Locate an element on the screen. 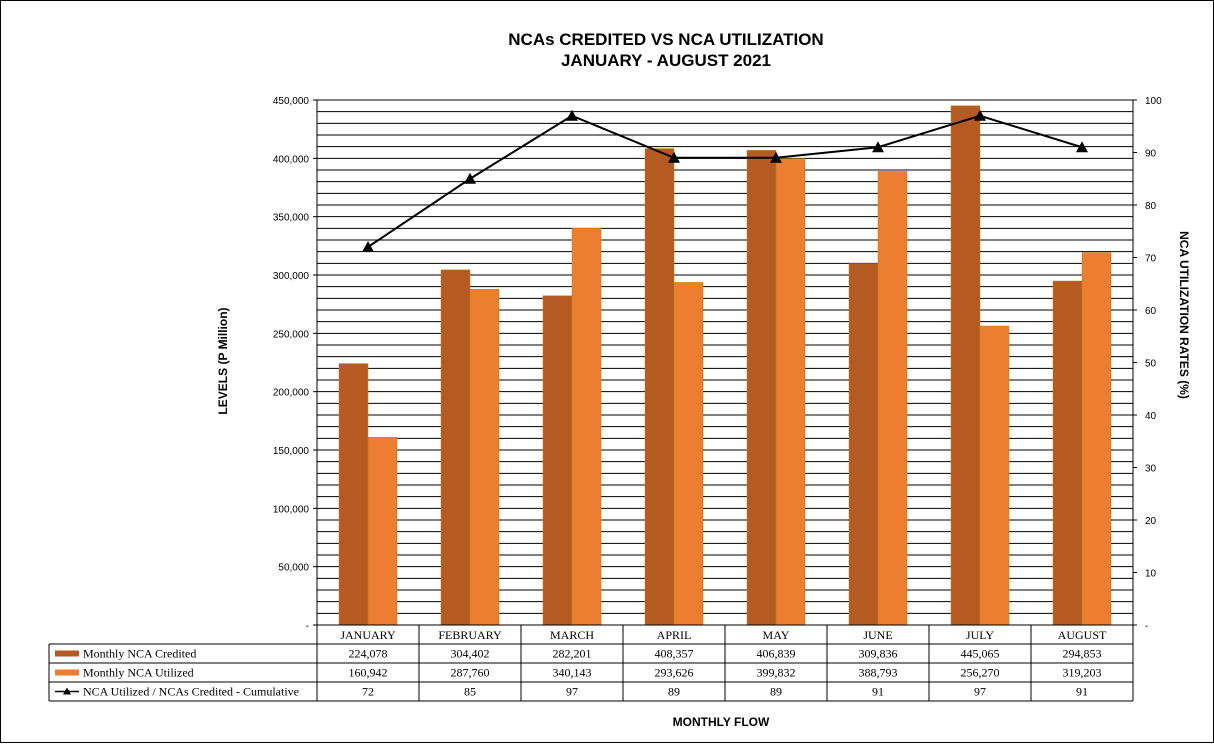 This screenshot has height=744, width=1214. y-tick-label: 350,000 is located at coordinates (291, 218).